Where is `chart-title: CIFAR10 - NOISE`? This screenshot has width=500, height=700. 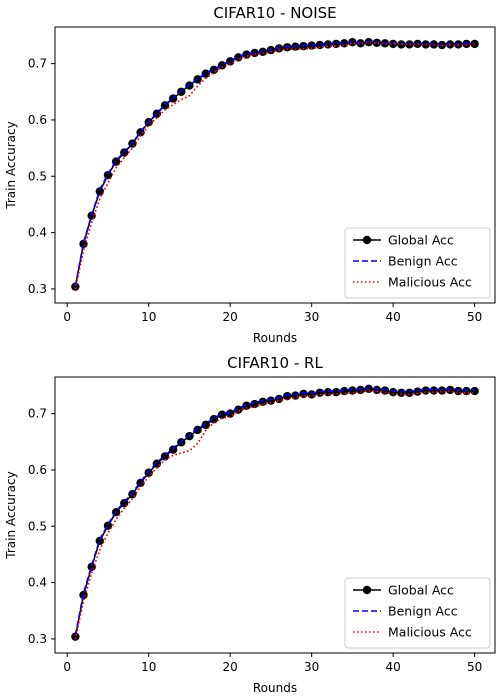
chart-title: CIFAR10 - NOISE is located at coordinates (274, 13).